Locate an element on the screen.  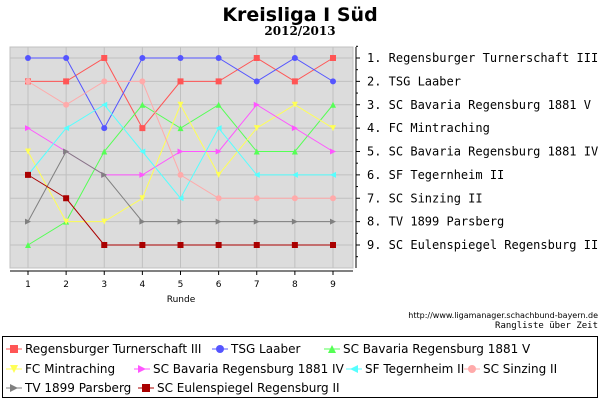
x-tick-label: 6 is located at coordinates (219, 285).